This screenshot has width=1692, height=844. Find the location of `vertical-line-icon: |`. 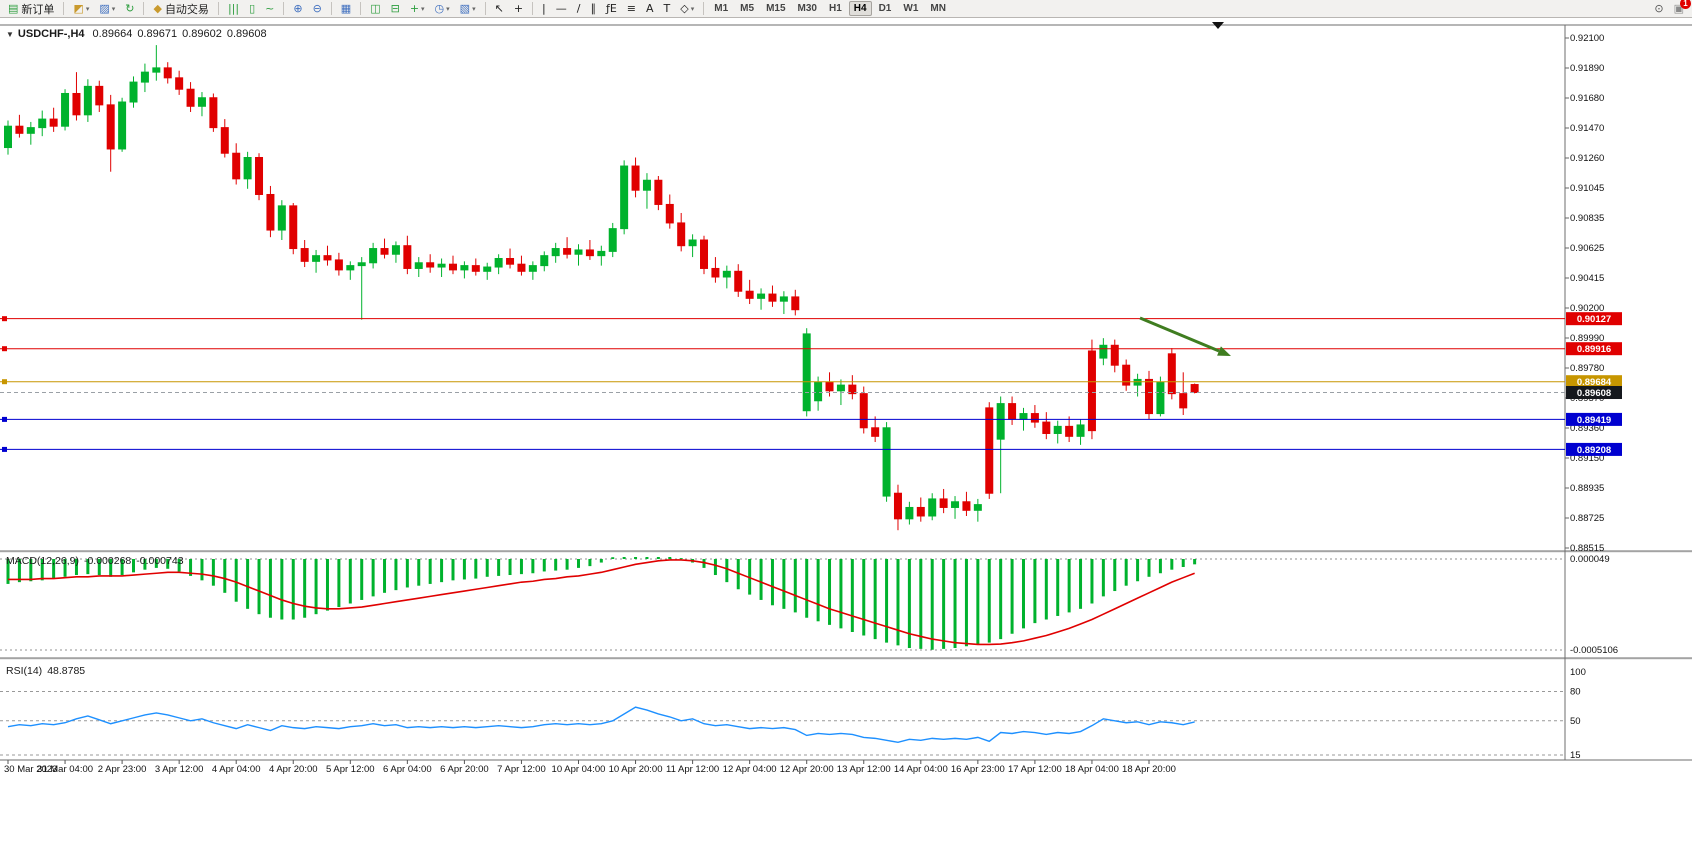

vertical-line-icon: | is located at coordinates (544, 8).